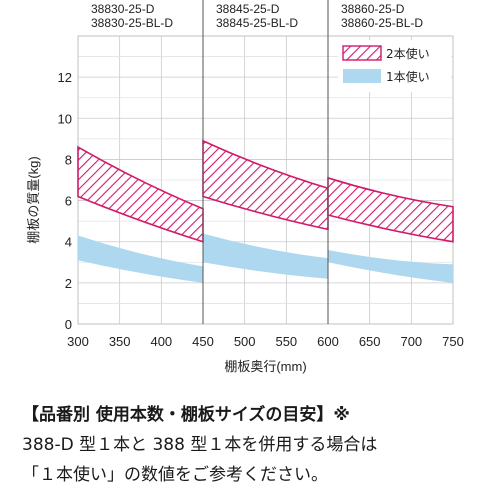 This screenshot has height=500, width=500. I want to click on x-tick-label-5: 550, so click(286, 341).